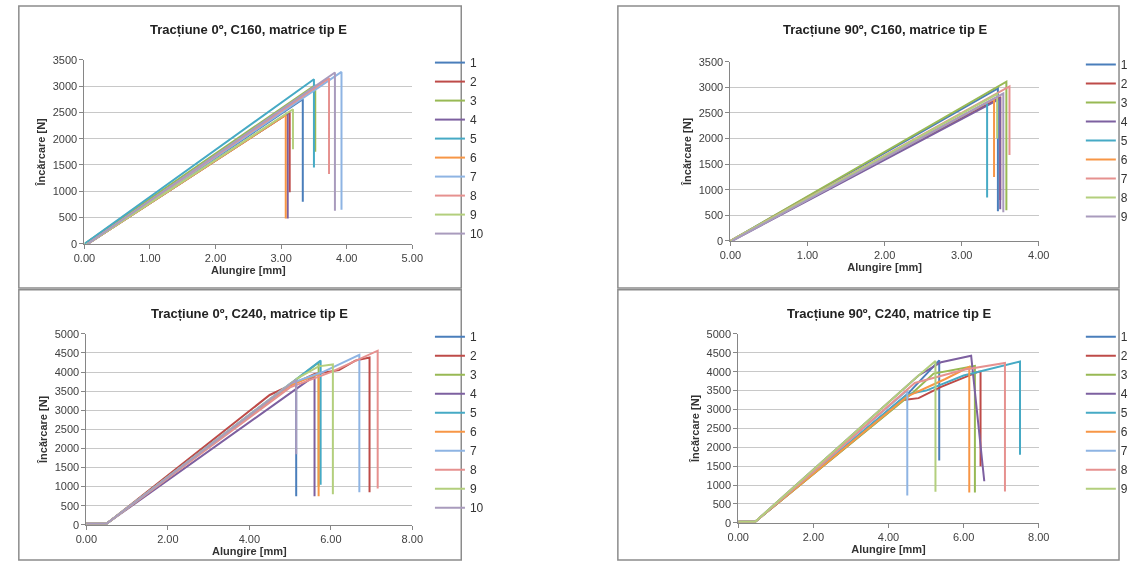 This screenshot has height=566, width=1133. I want to click on chart-title: Tracțiune 0º, C240, matrice tip E, so click(250, 313).